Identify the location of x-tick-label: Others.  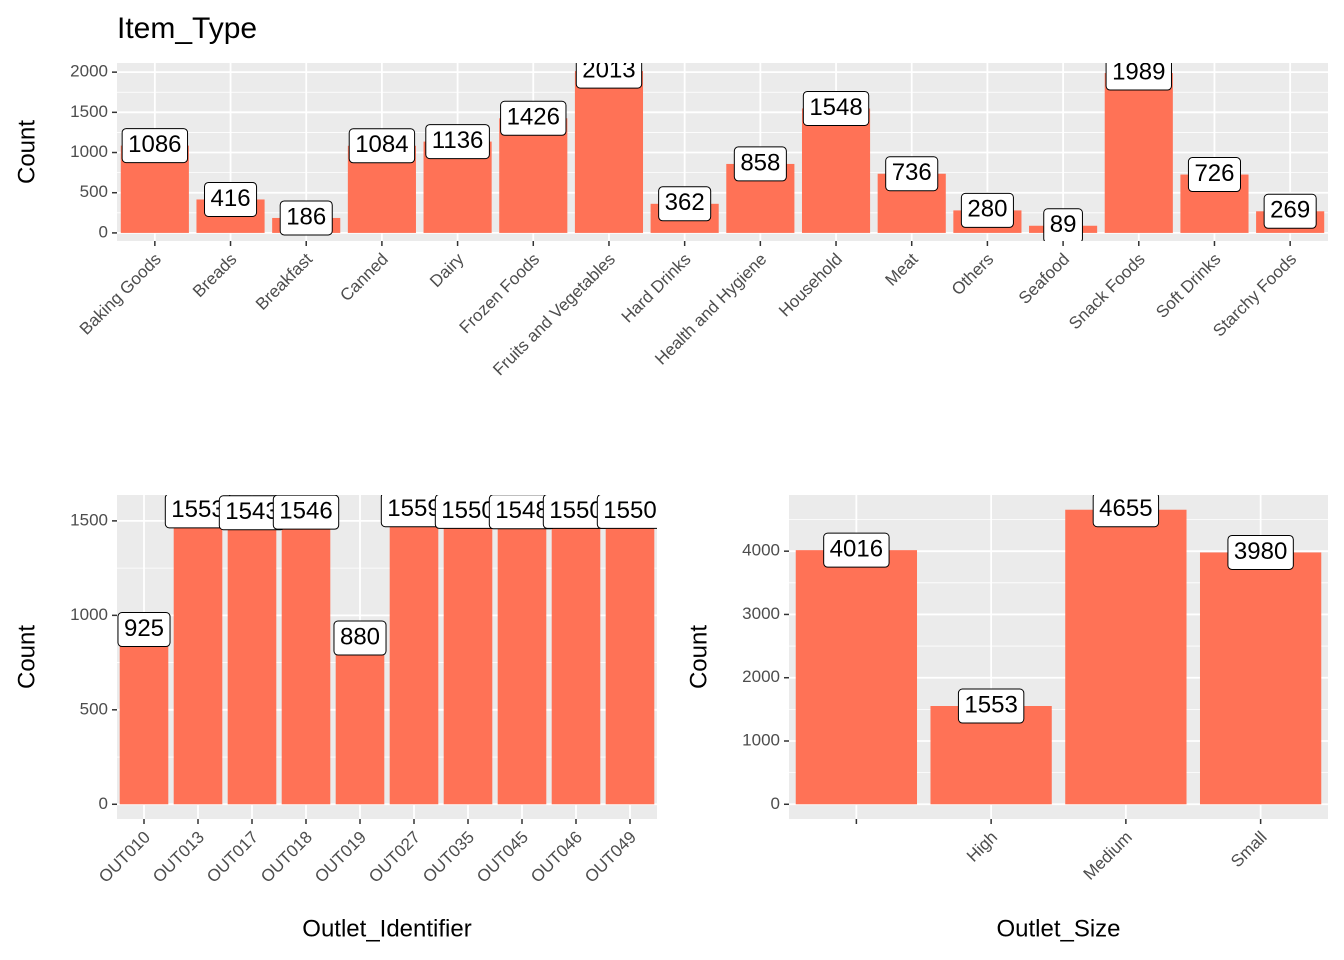
(973, 275).